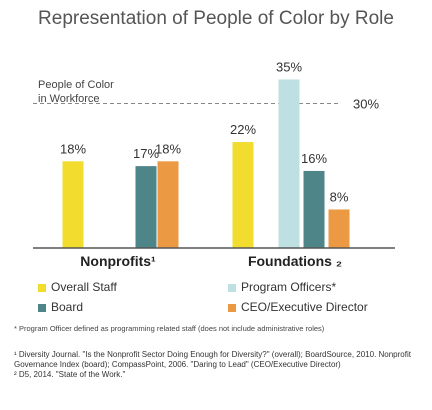  Describe the element at coordinates (289, 287) in the screenshot. I see `legend-label: Program Officers*` at that location.